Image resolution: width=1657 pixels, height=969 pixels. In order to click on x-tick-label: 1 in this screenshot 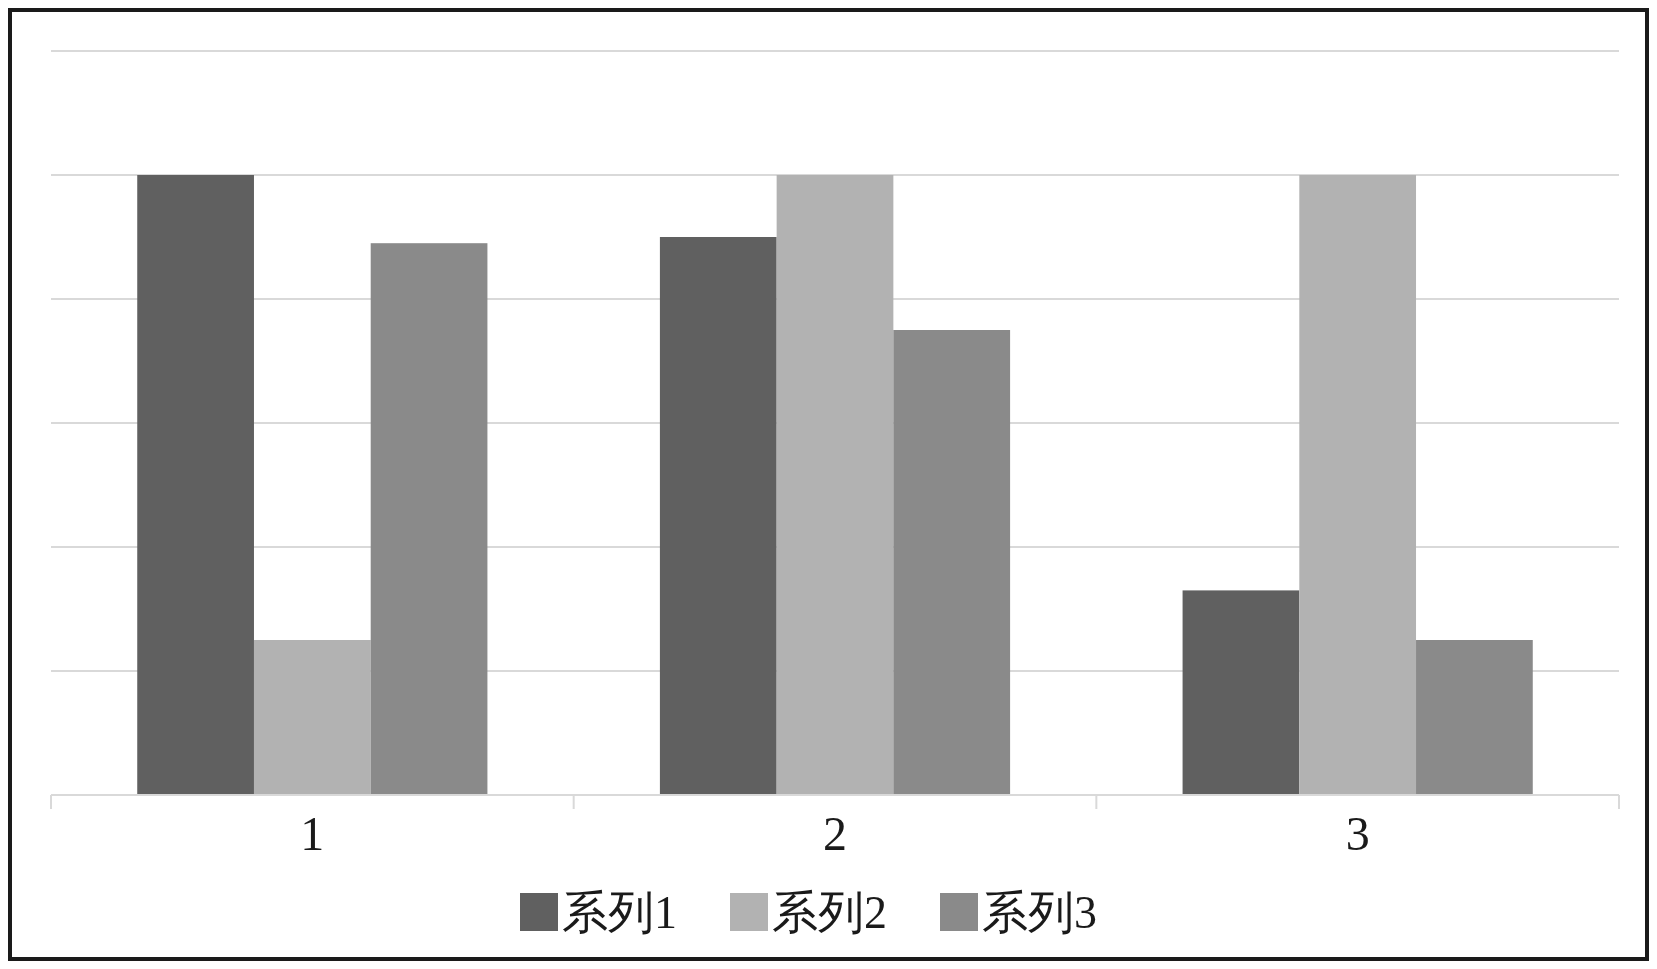, I will do `click(312, 833)`.